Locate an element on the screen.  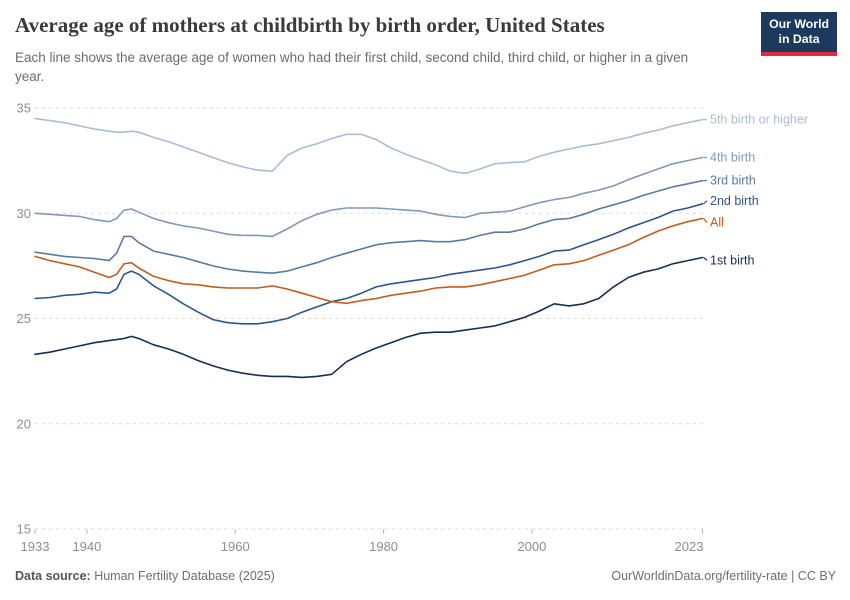
y-axis-label-25: 25 is located at coordinates (24, 318).